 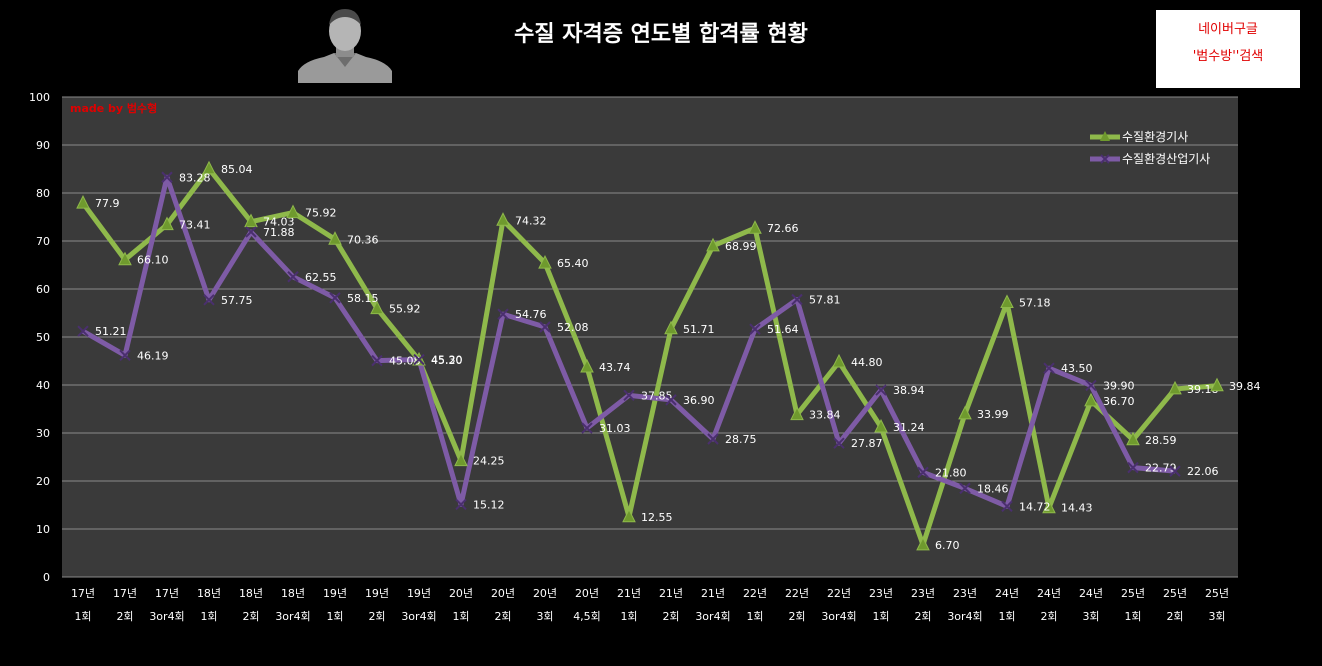 I want to click on data-label: 12.55, so click(x=657, y=517).